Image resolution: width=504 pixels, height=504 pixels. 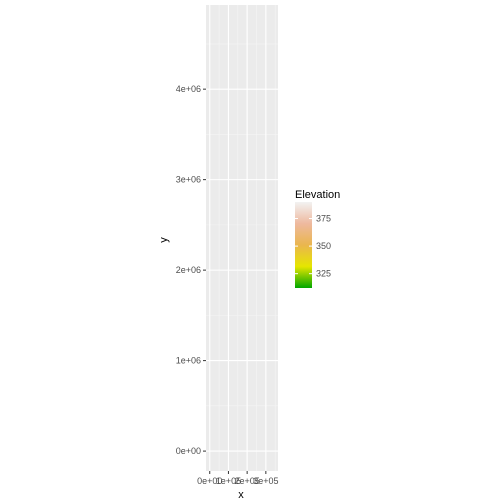 I want to click on legend-title: Elevation, so click(x=317, y=195).